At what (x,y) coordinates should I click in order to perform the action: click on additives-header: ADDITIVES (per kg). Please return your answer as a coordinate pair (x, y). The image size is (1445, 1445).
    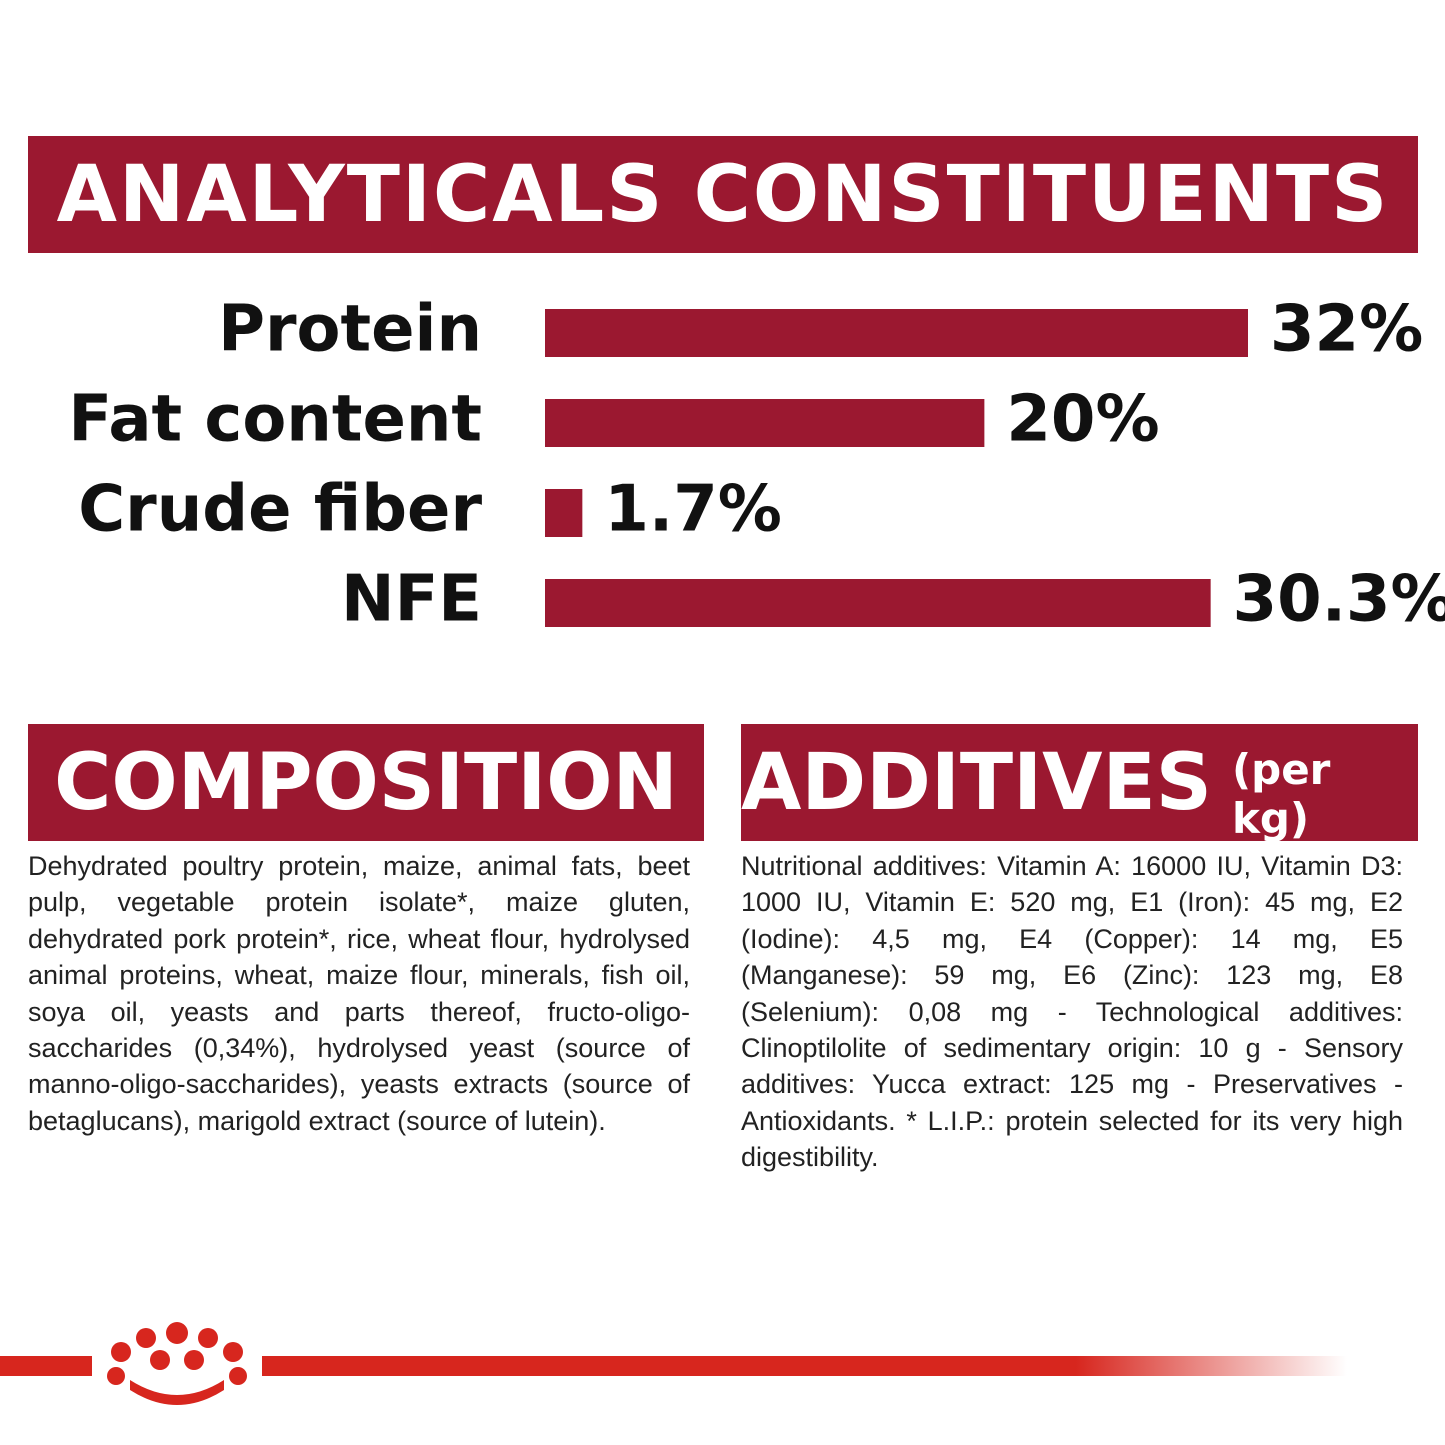
    Looking at the image, I should click on (1079, 783).